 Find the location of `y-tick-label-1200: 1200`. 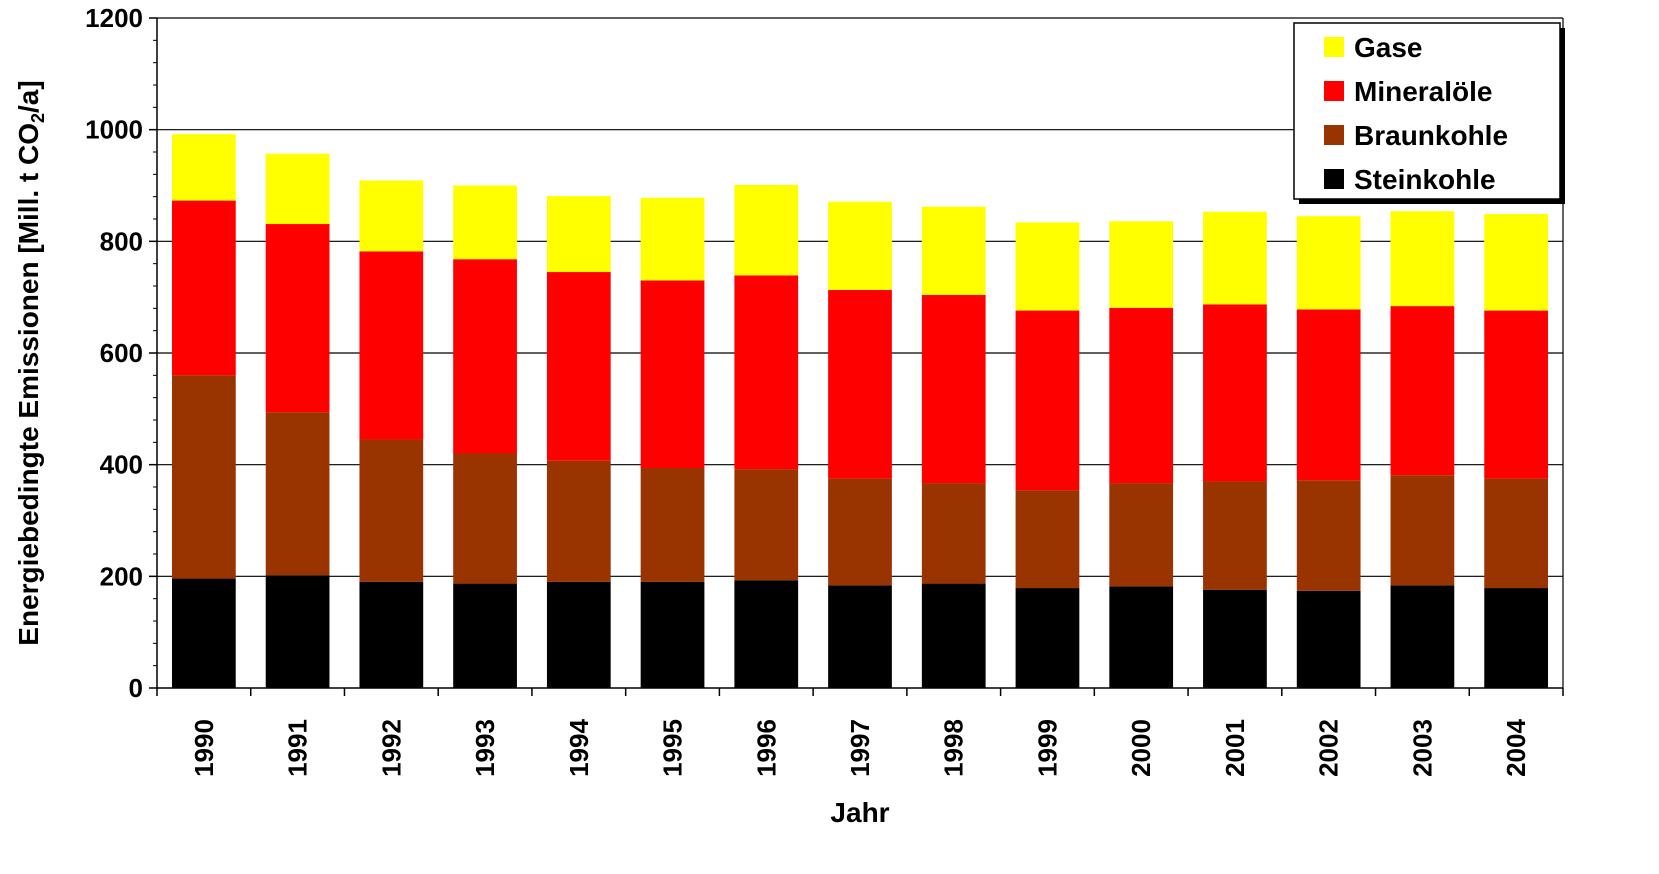

y-tick-label-1200: 1200 is located at coordinates (114, 18).